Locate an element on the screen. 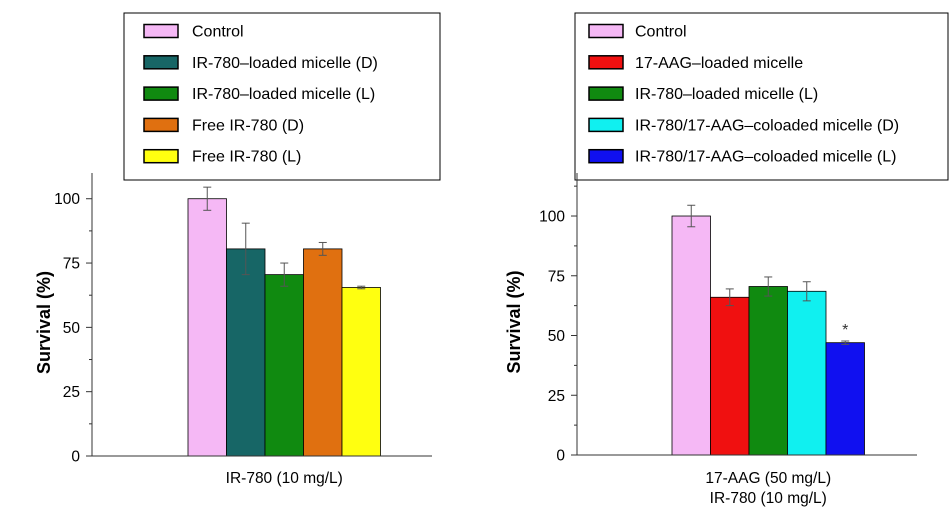  significance-marker: * is located at coordinates (845, 330).